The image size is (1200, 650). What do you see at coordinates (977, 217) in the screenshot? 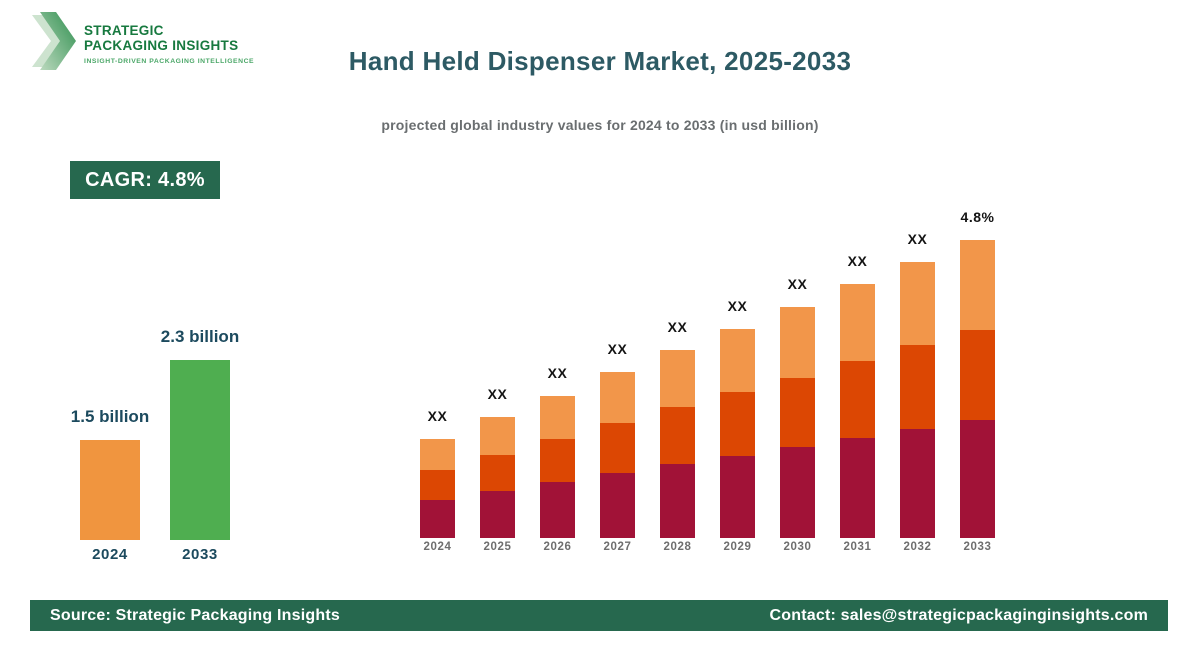
I see `bar-value-label: 4.8%` at bounding box center [977, 217].